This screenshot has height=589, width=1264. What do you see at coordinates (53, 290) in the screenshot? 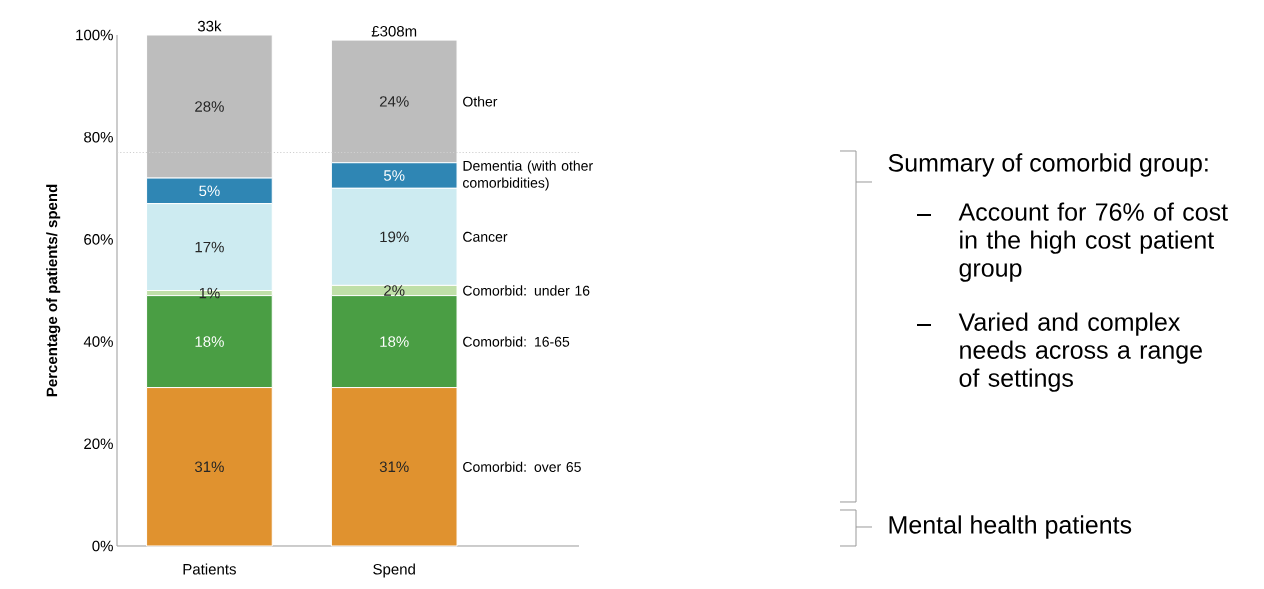
I see `y-axis-title: Percentage of patients/ spend` at bounding box center [53, 290].